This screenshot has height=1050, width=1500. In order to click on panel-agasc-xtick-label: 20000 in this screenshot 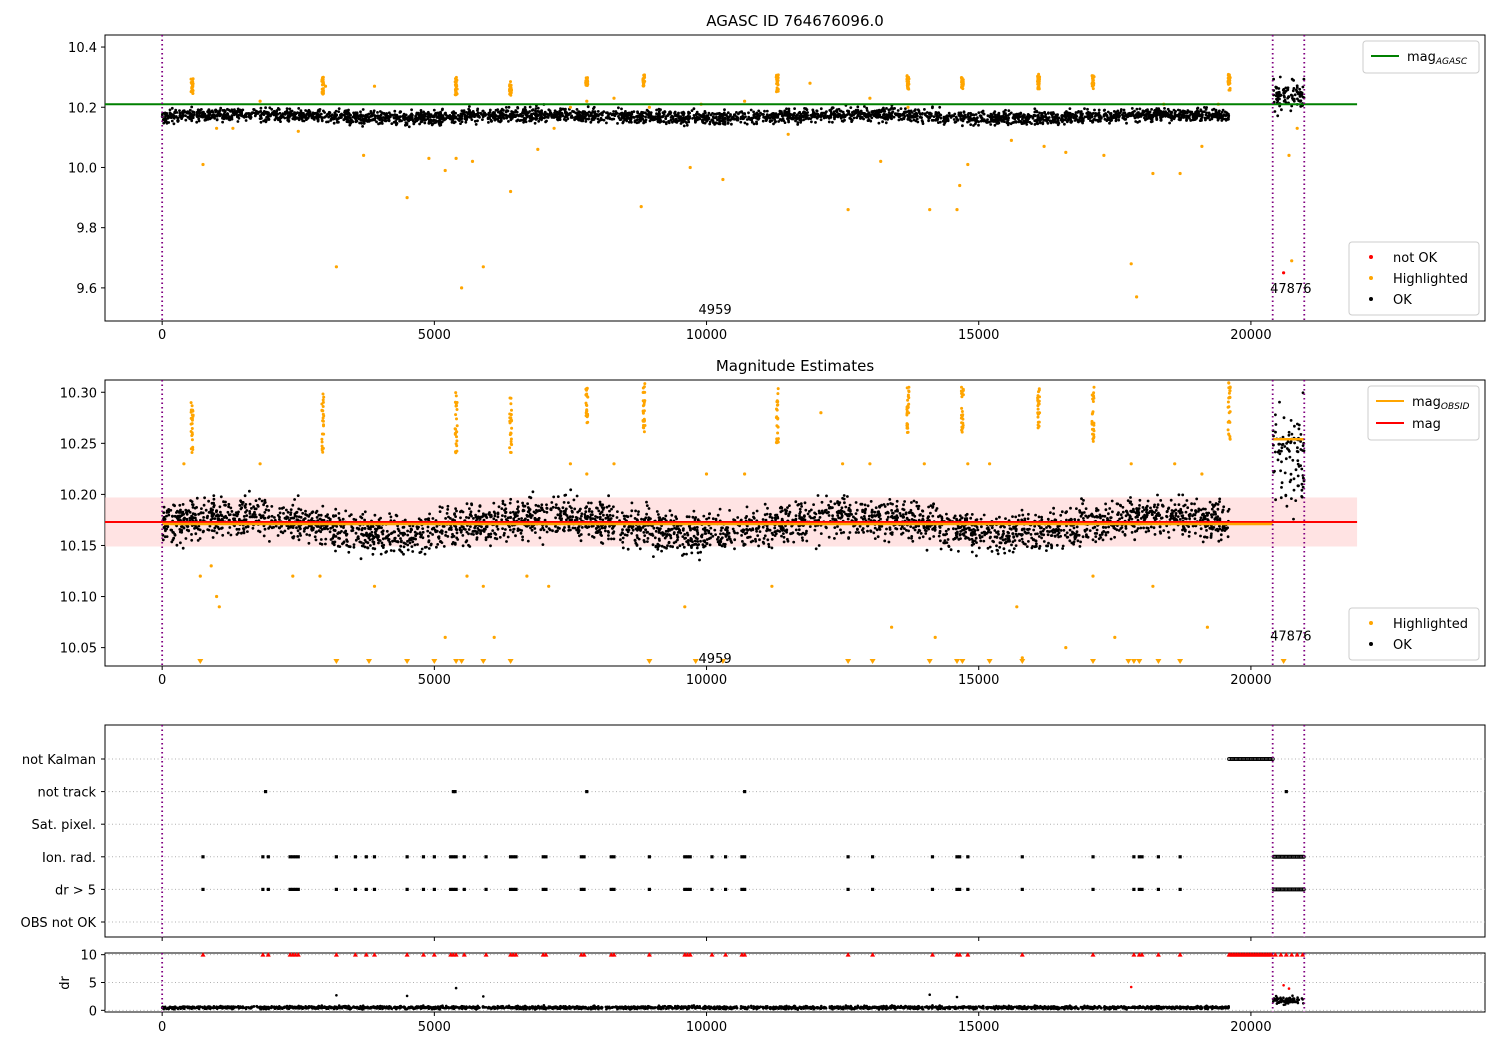, I will do `click(1250, 335)`.